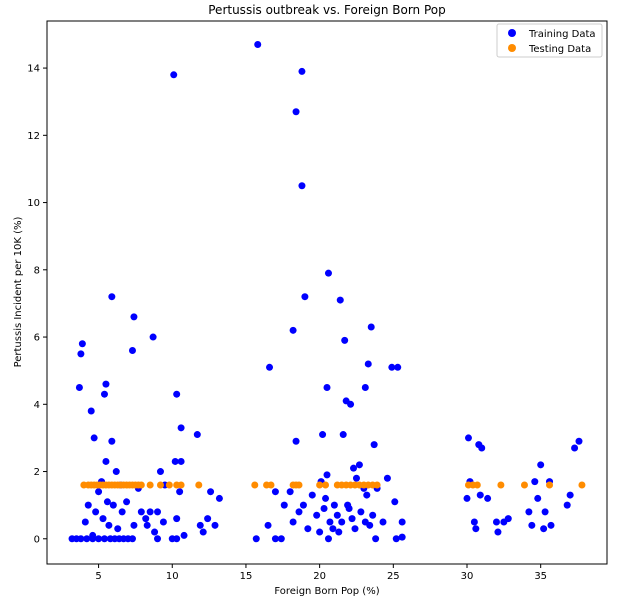 The width and height of the screenshot is (636, 604). I want to click on x-axis: 5 10 15 20 25 30 35, so click(321, 573).